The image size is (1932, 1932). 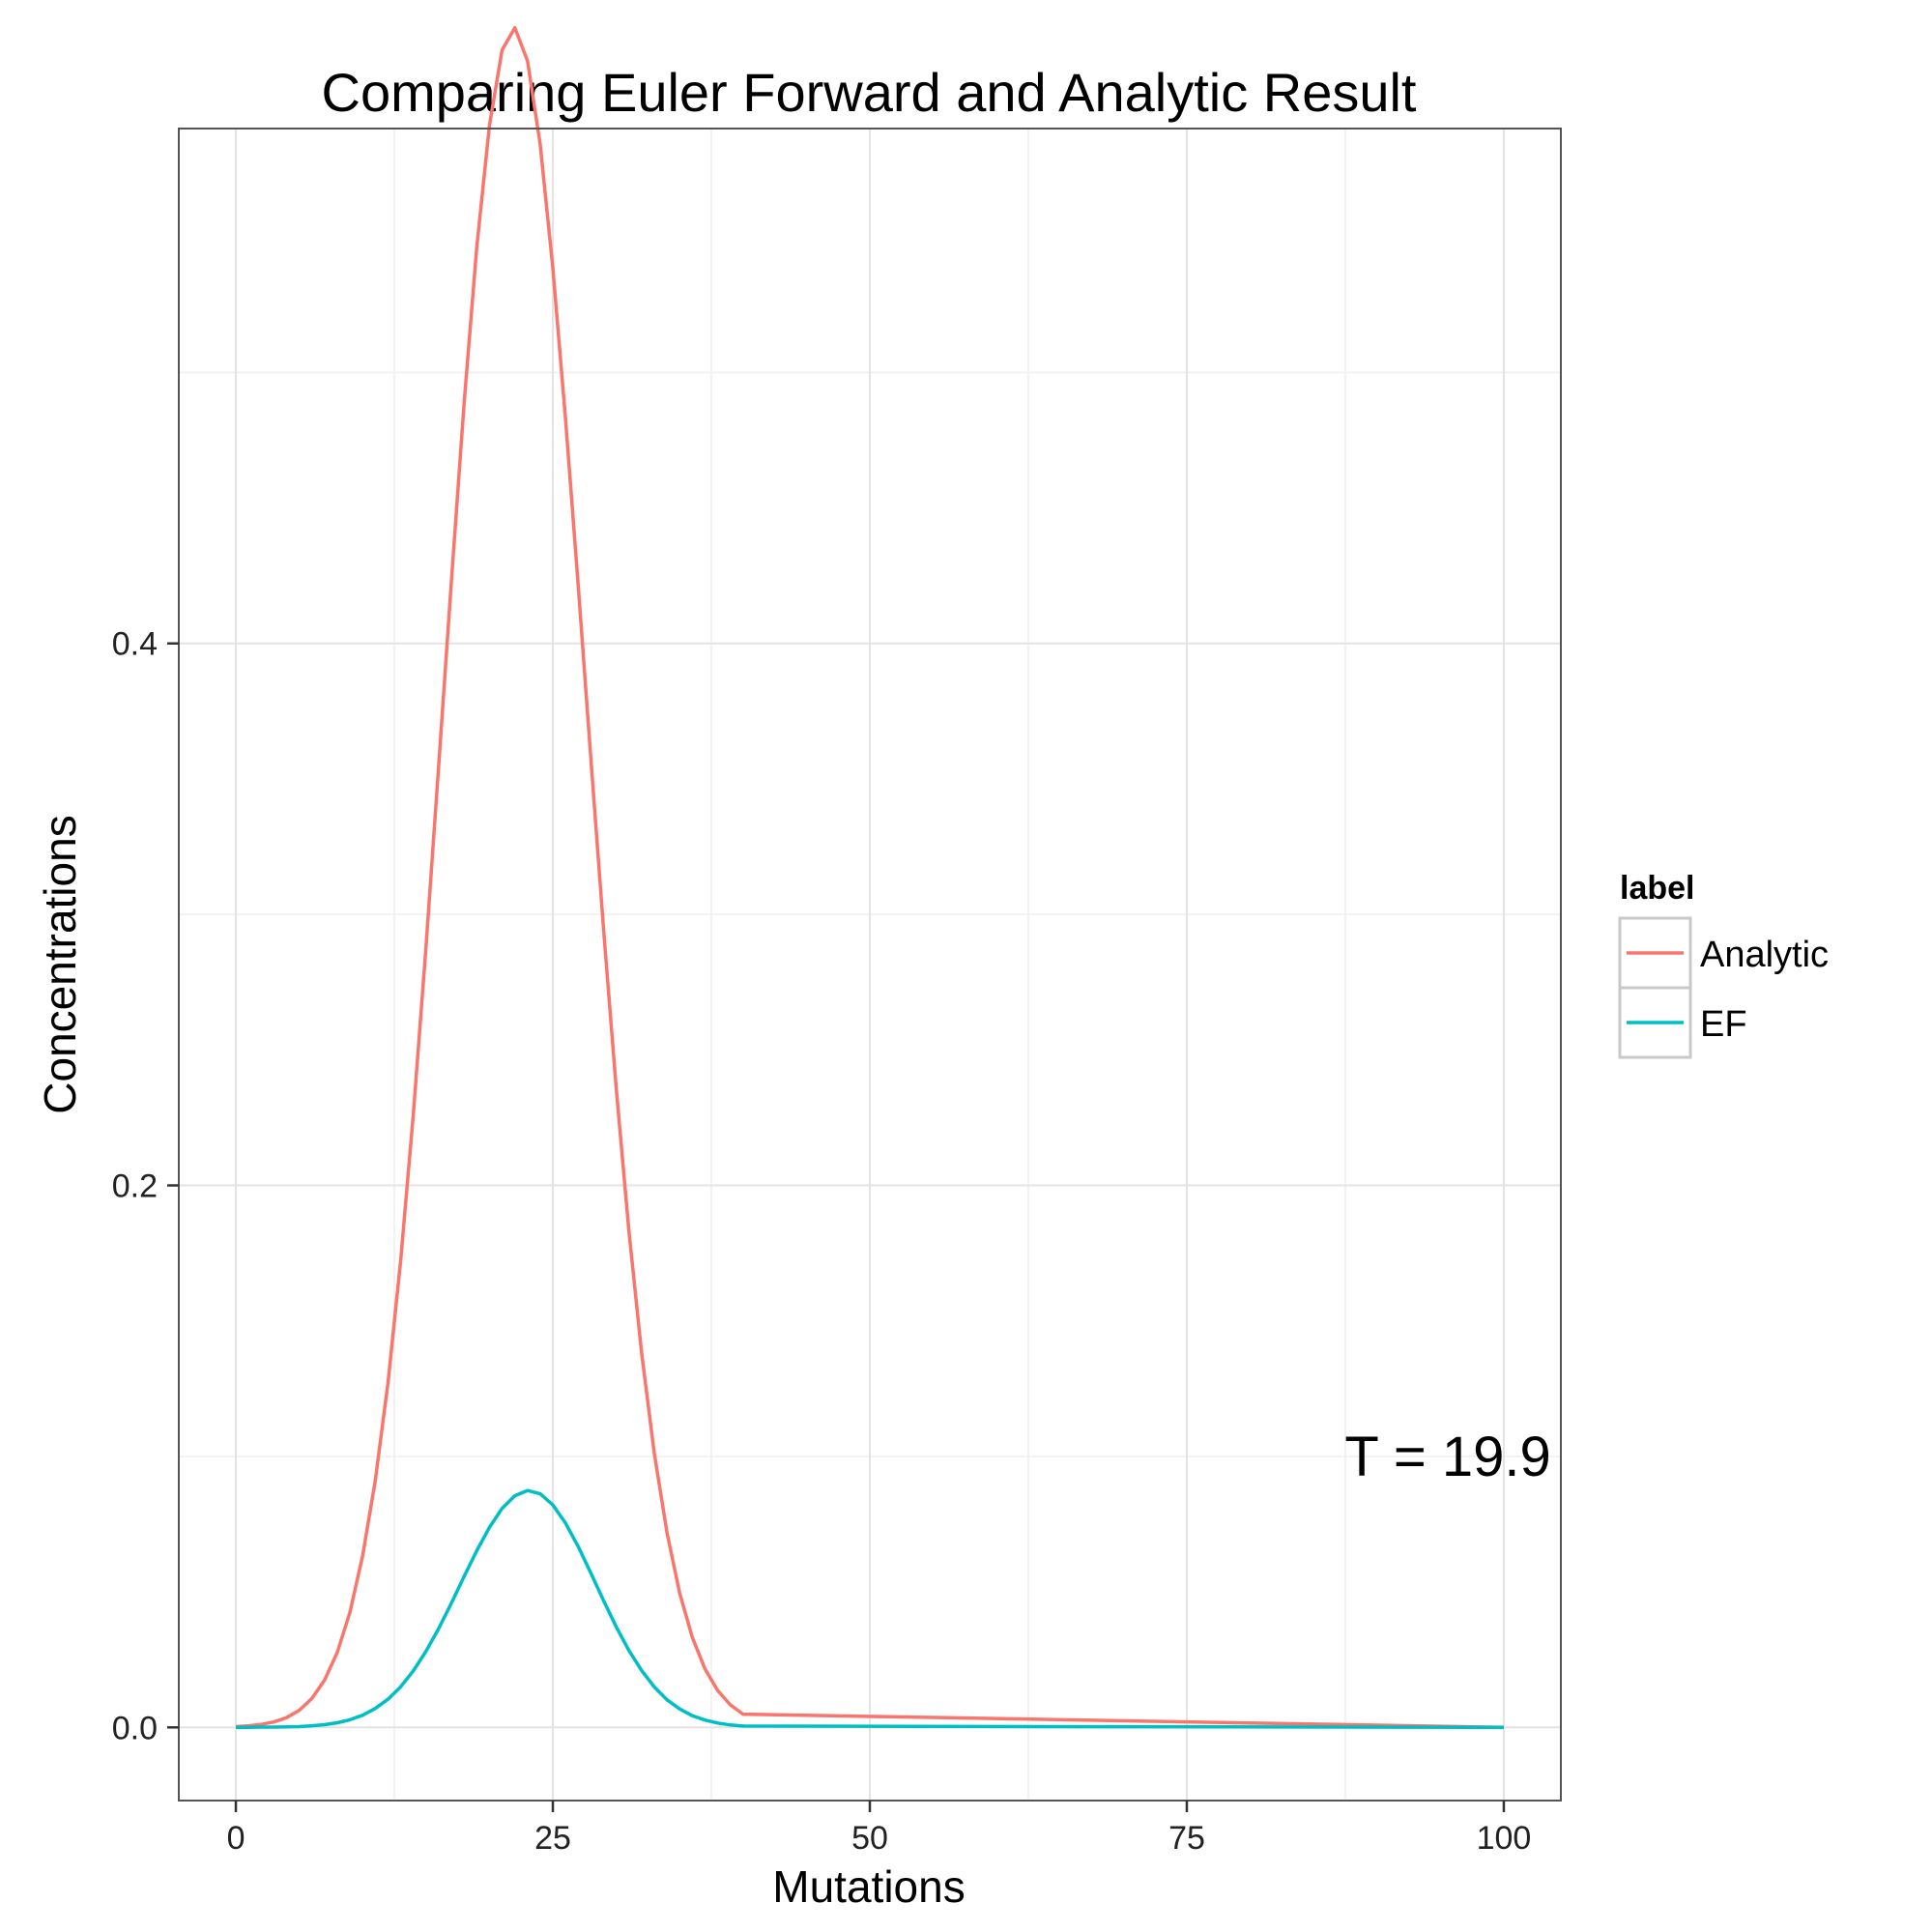 I want to click on x-axis: 0 25 50 75 100, so click(x=879, y=1829).